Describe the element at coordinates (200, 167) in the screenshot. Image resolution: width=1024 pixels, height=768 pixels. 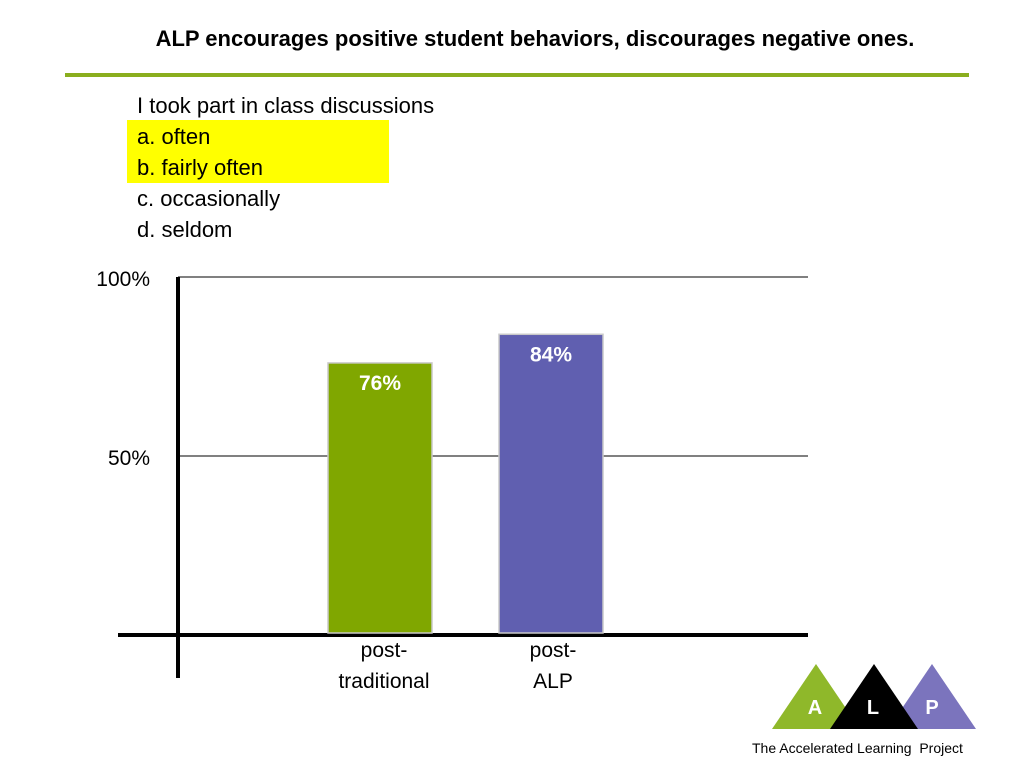
I see `option-b: b. fairly often` at that location.